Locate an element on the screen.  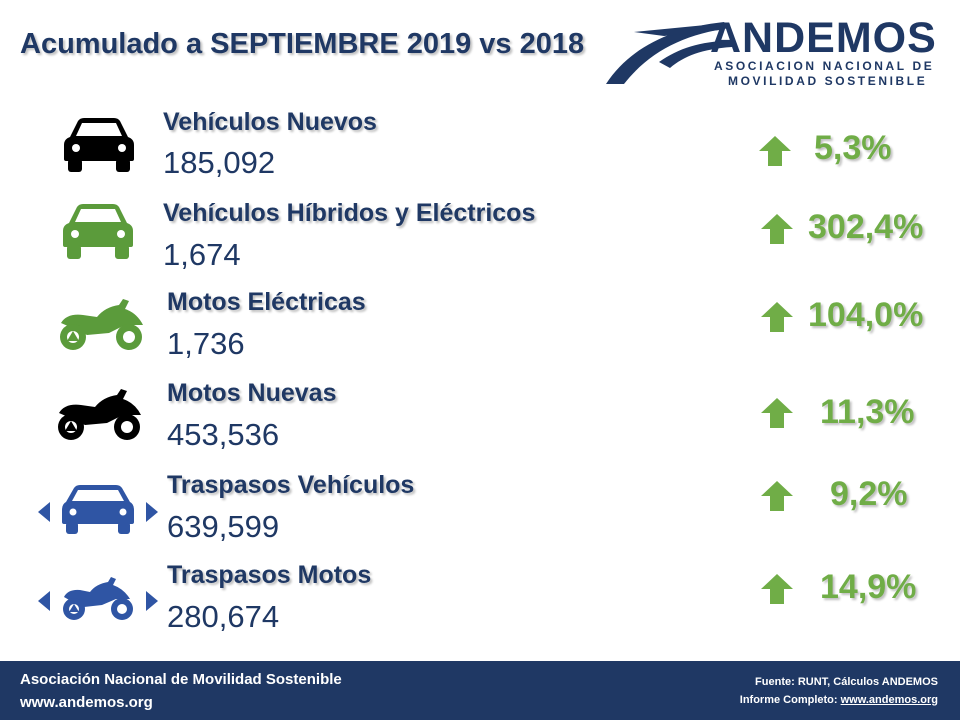
car-icon is located at coordinates (99, 145).